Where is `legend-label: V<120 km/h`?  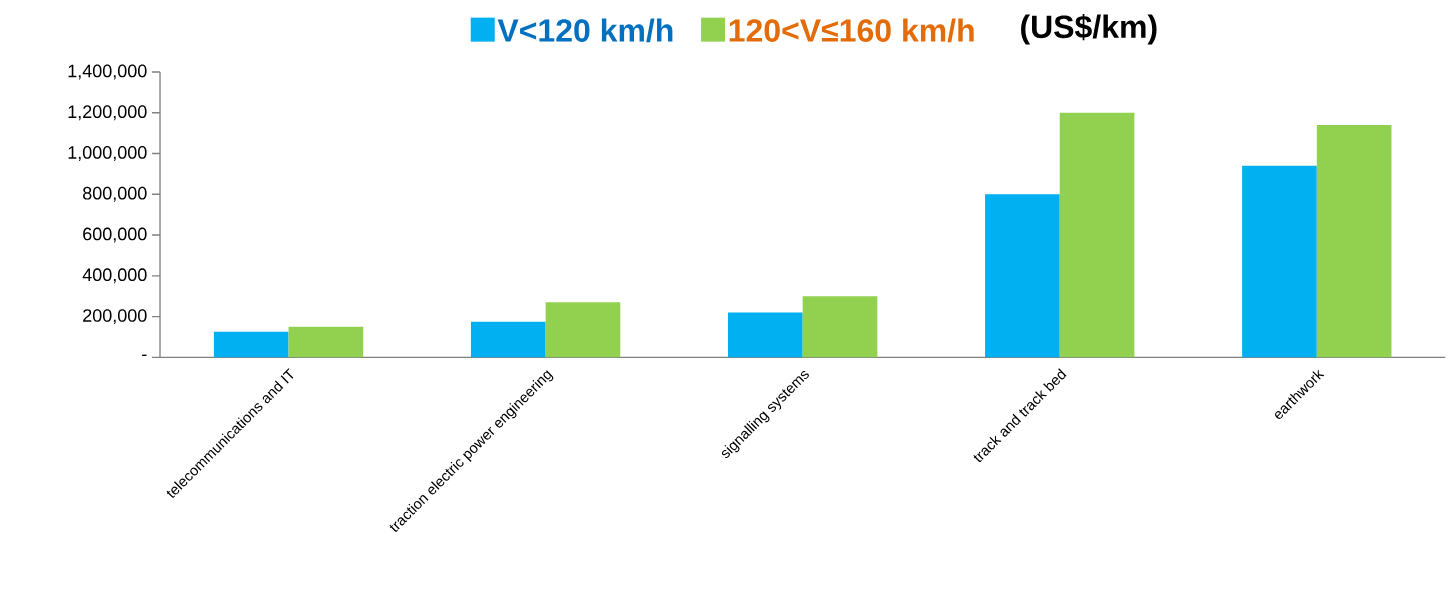
legend-label: V<120 km/h is located at coordinates (585, 30).